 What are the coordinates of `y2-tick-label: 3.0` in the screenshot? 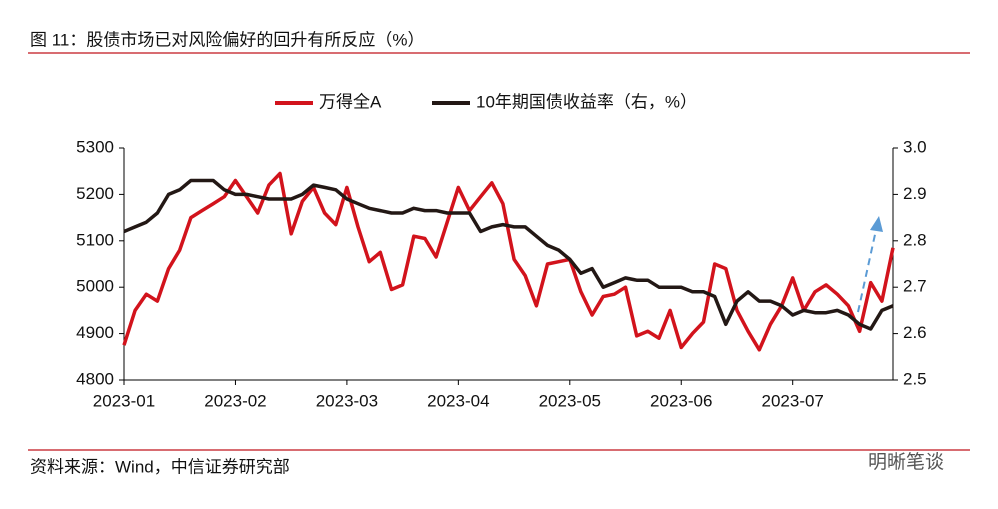 It's located at (915, 146).